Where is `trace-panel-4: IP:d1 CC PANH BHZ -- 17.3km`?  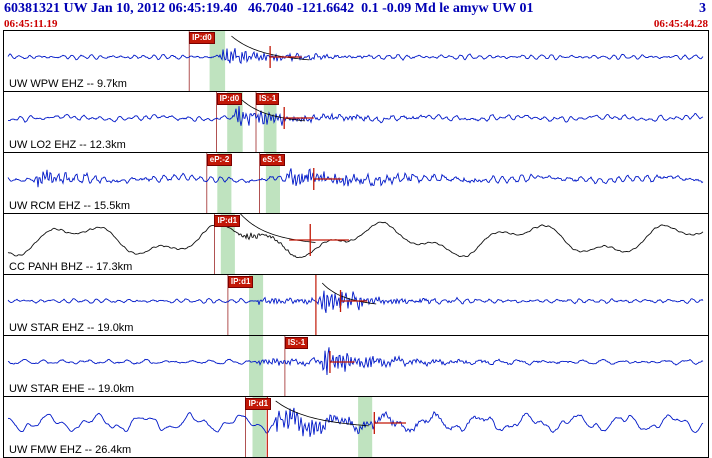 trace-panel-4: IP:d1 CC PANH BHZ -- 17.3km is located at coordinates (356, 244).